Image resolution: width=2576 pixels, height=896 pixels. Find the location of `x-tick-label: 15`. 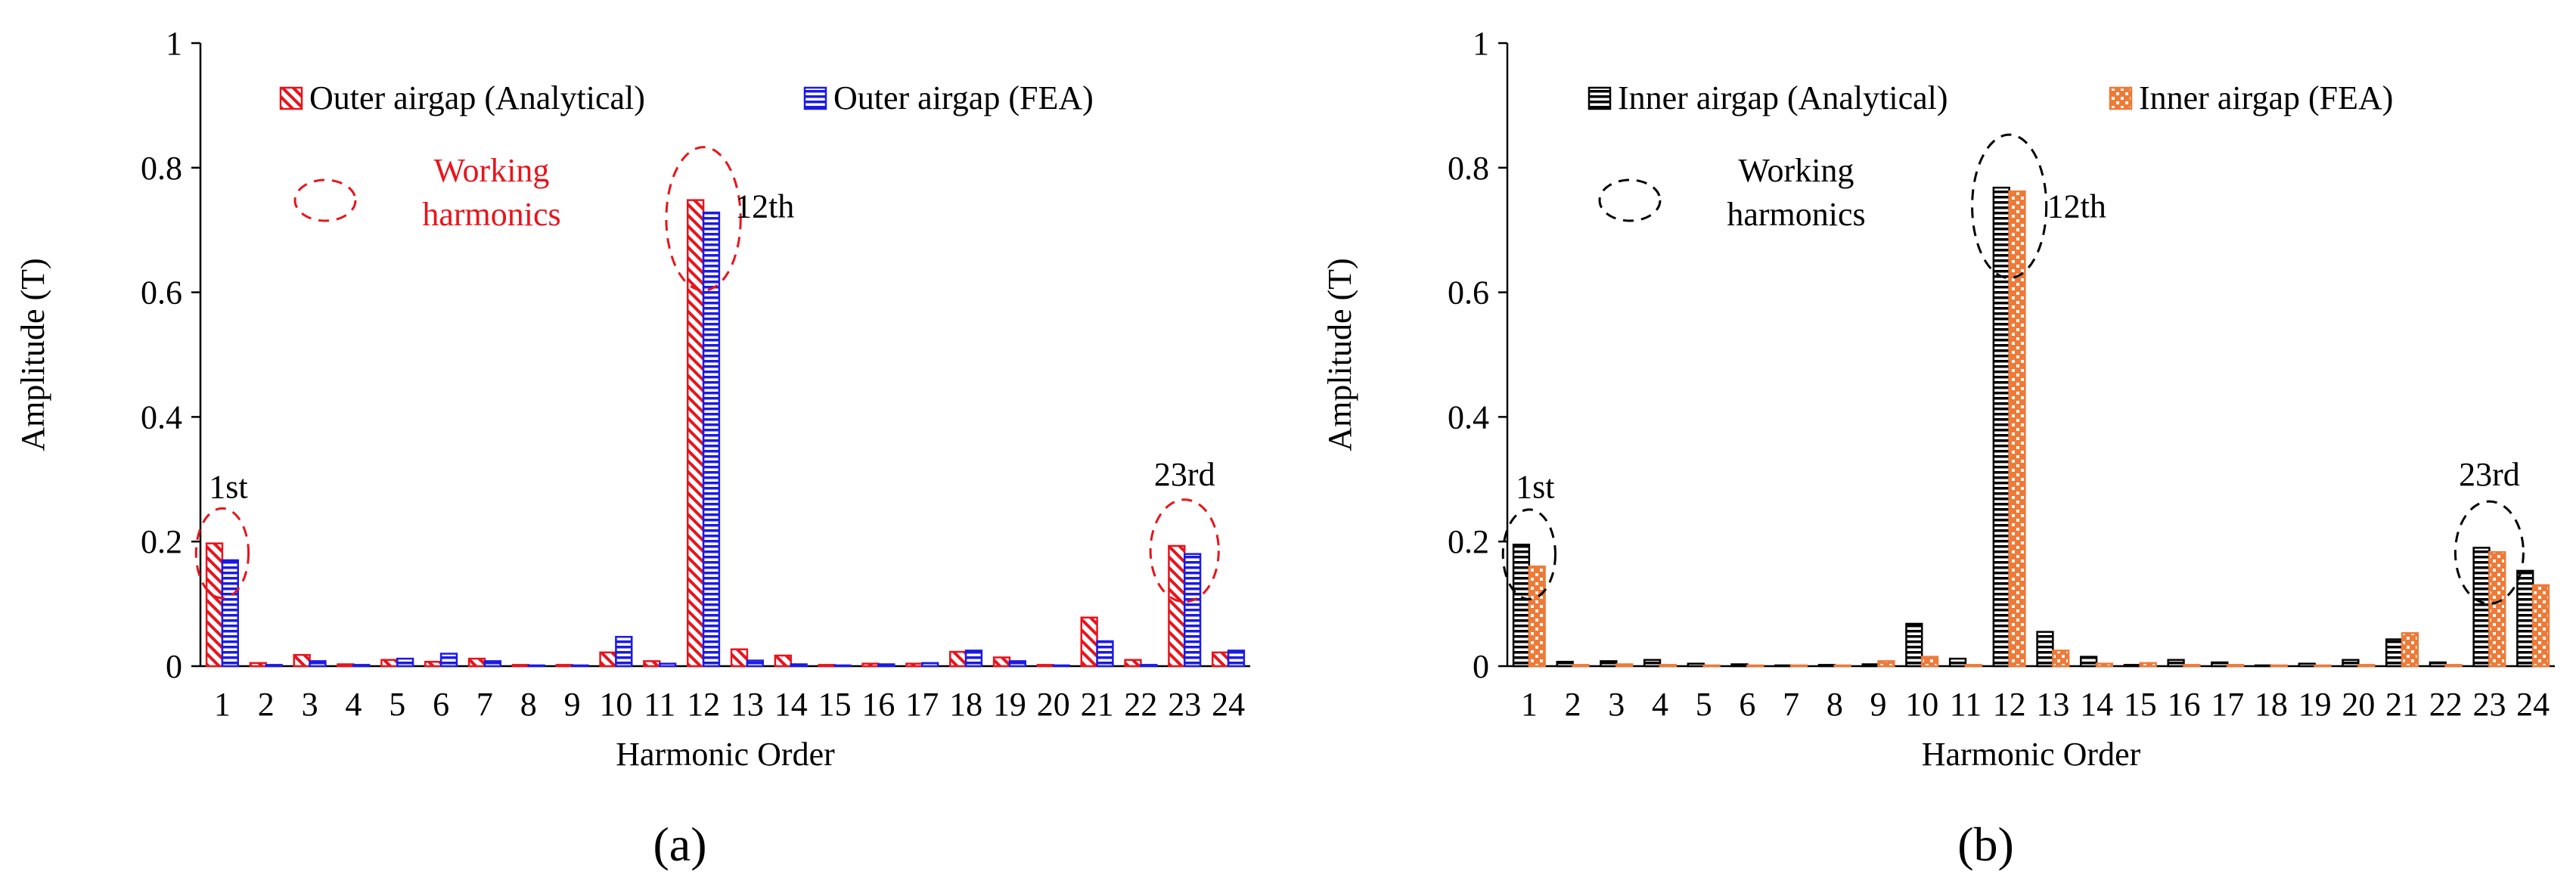

x-tick-label: 15 is located at coordinates (2140, 704).